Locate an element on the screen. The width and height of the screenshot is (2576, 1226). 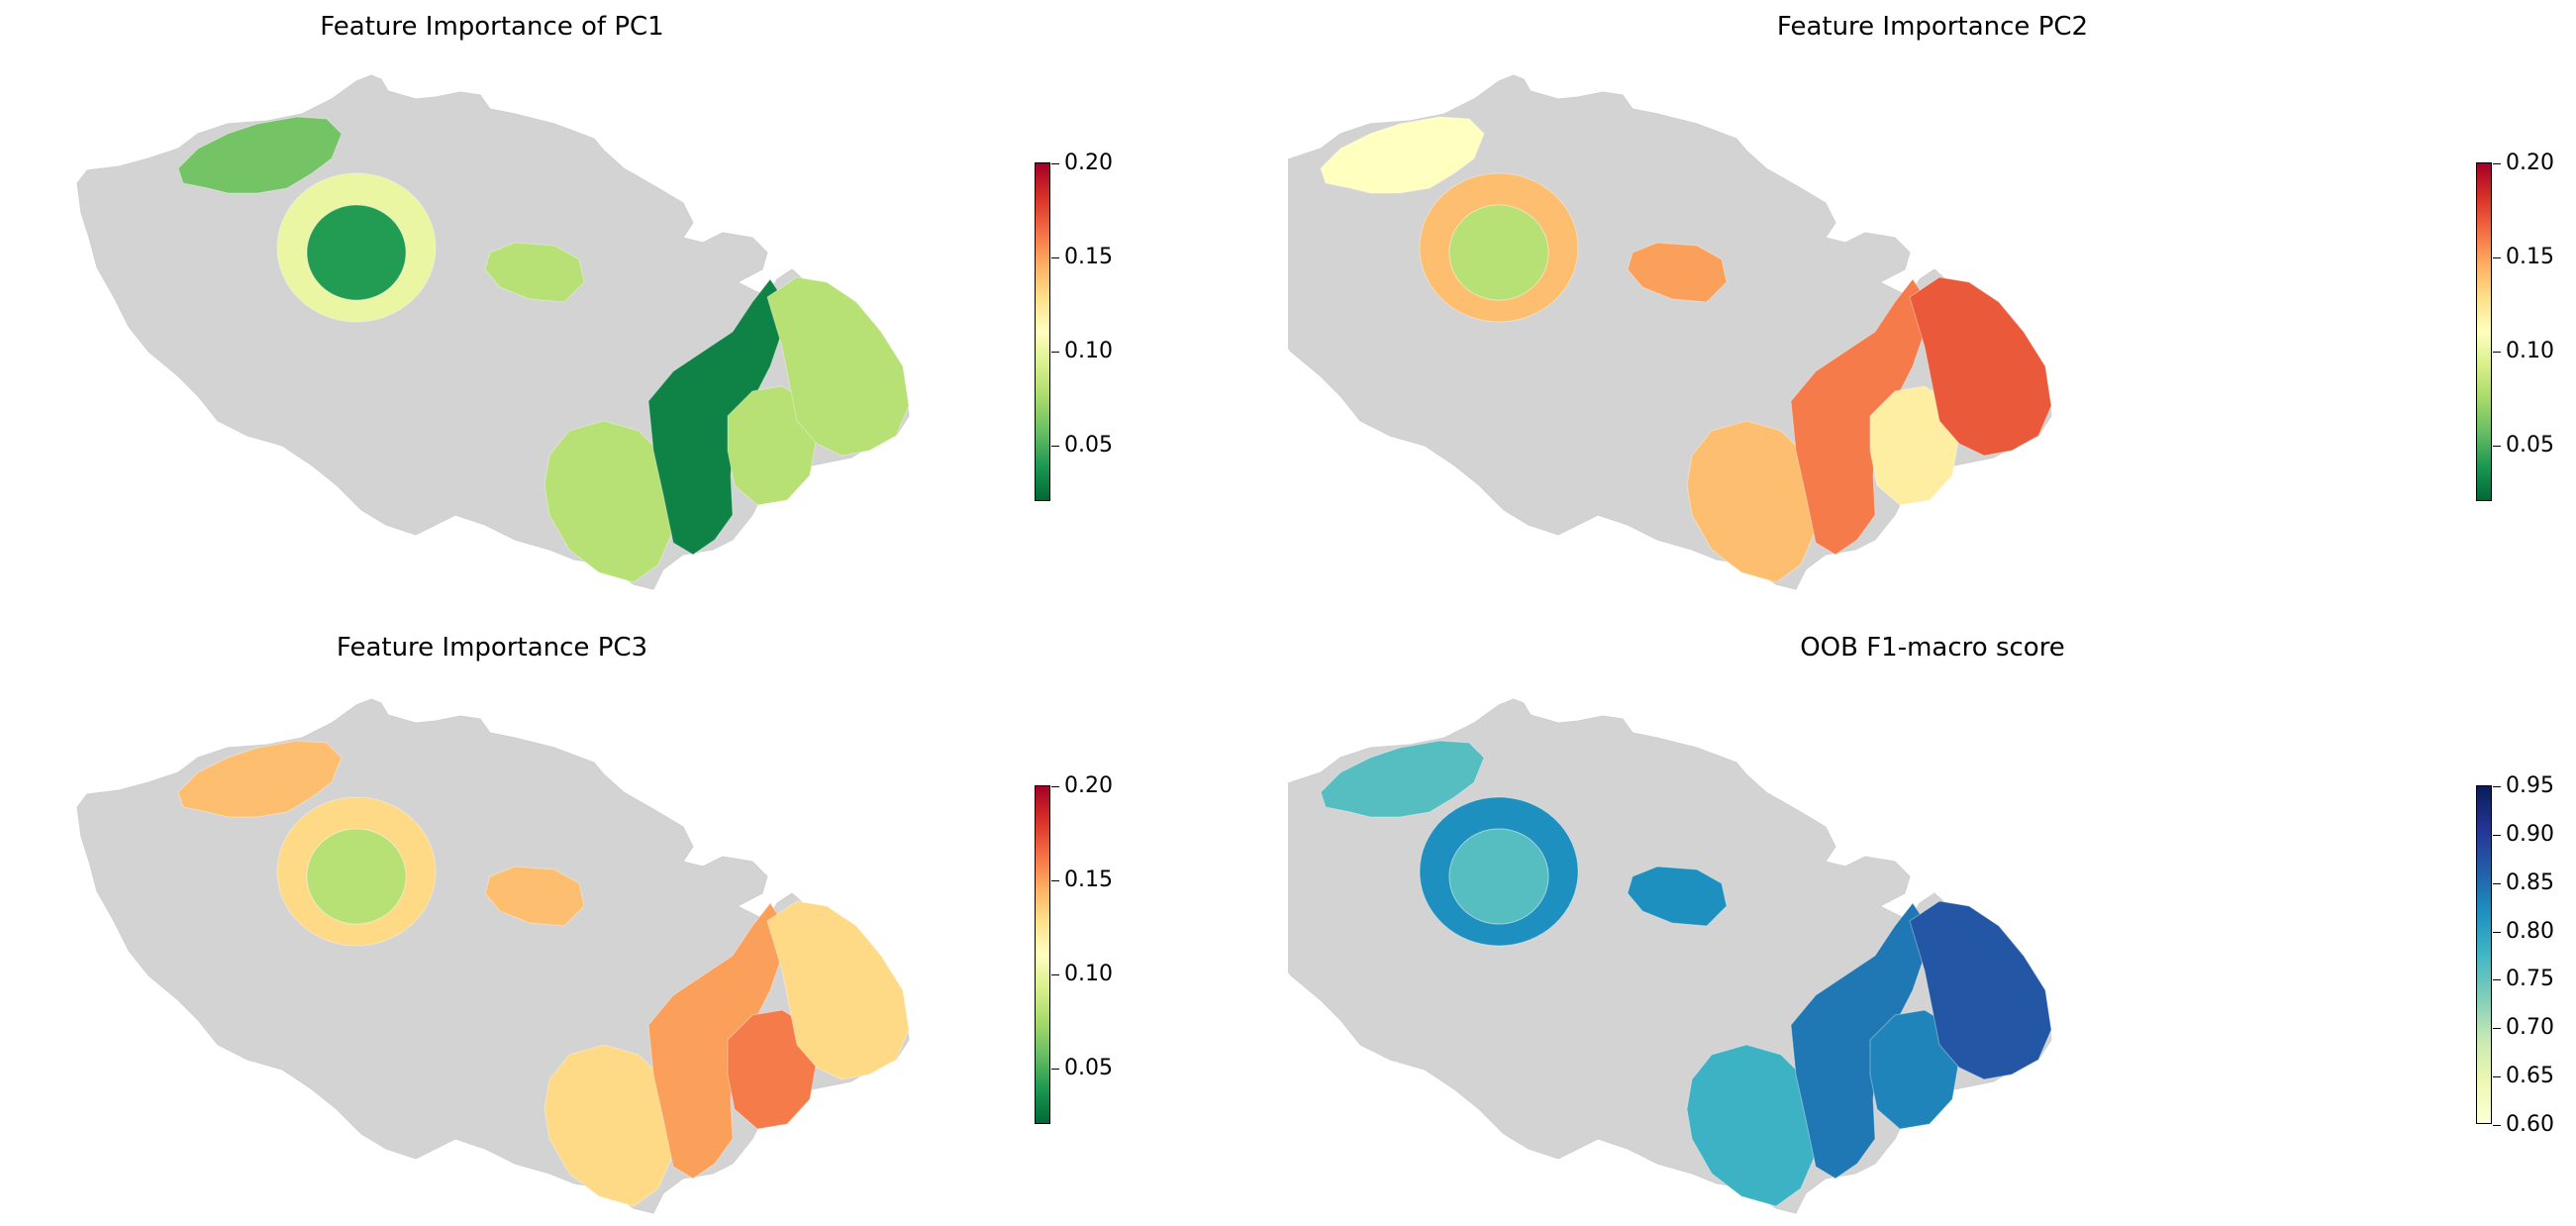
colorbar-tick-label: 0.85 is located at coordinates (2530, 882).